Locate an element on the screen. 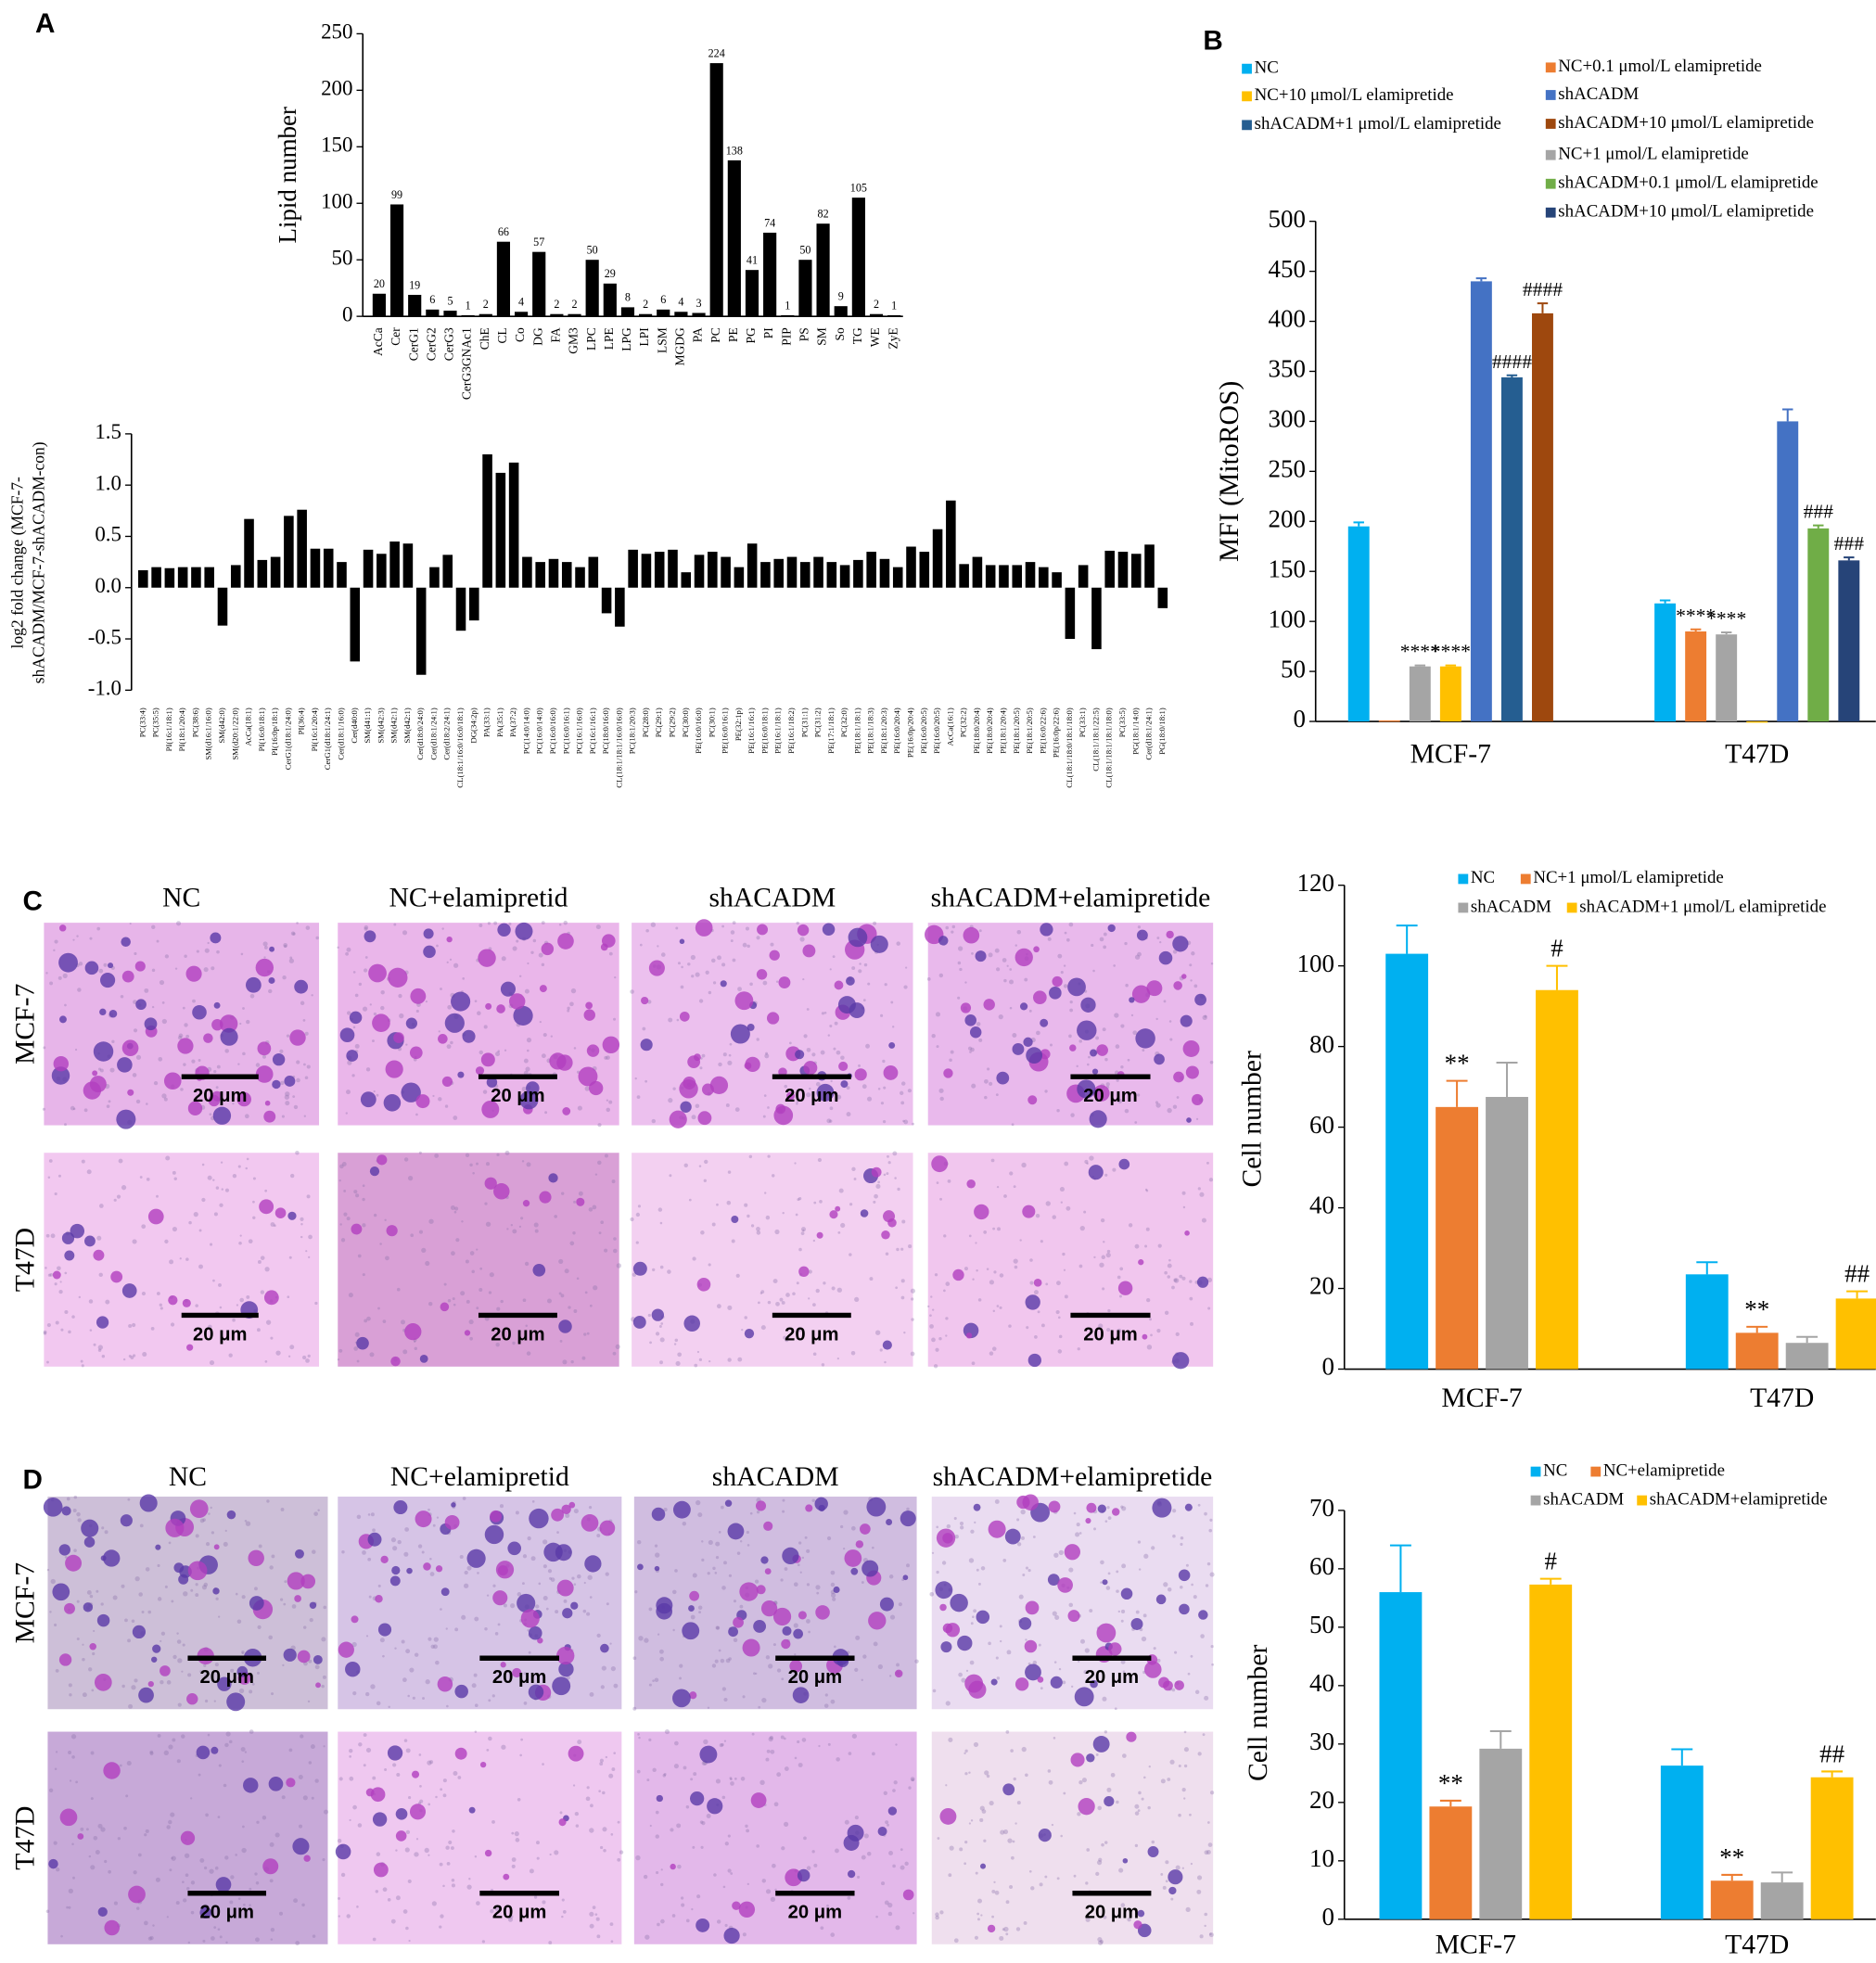  significance-label: ** is located at coordinates (1757, 1309).